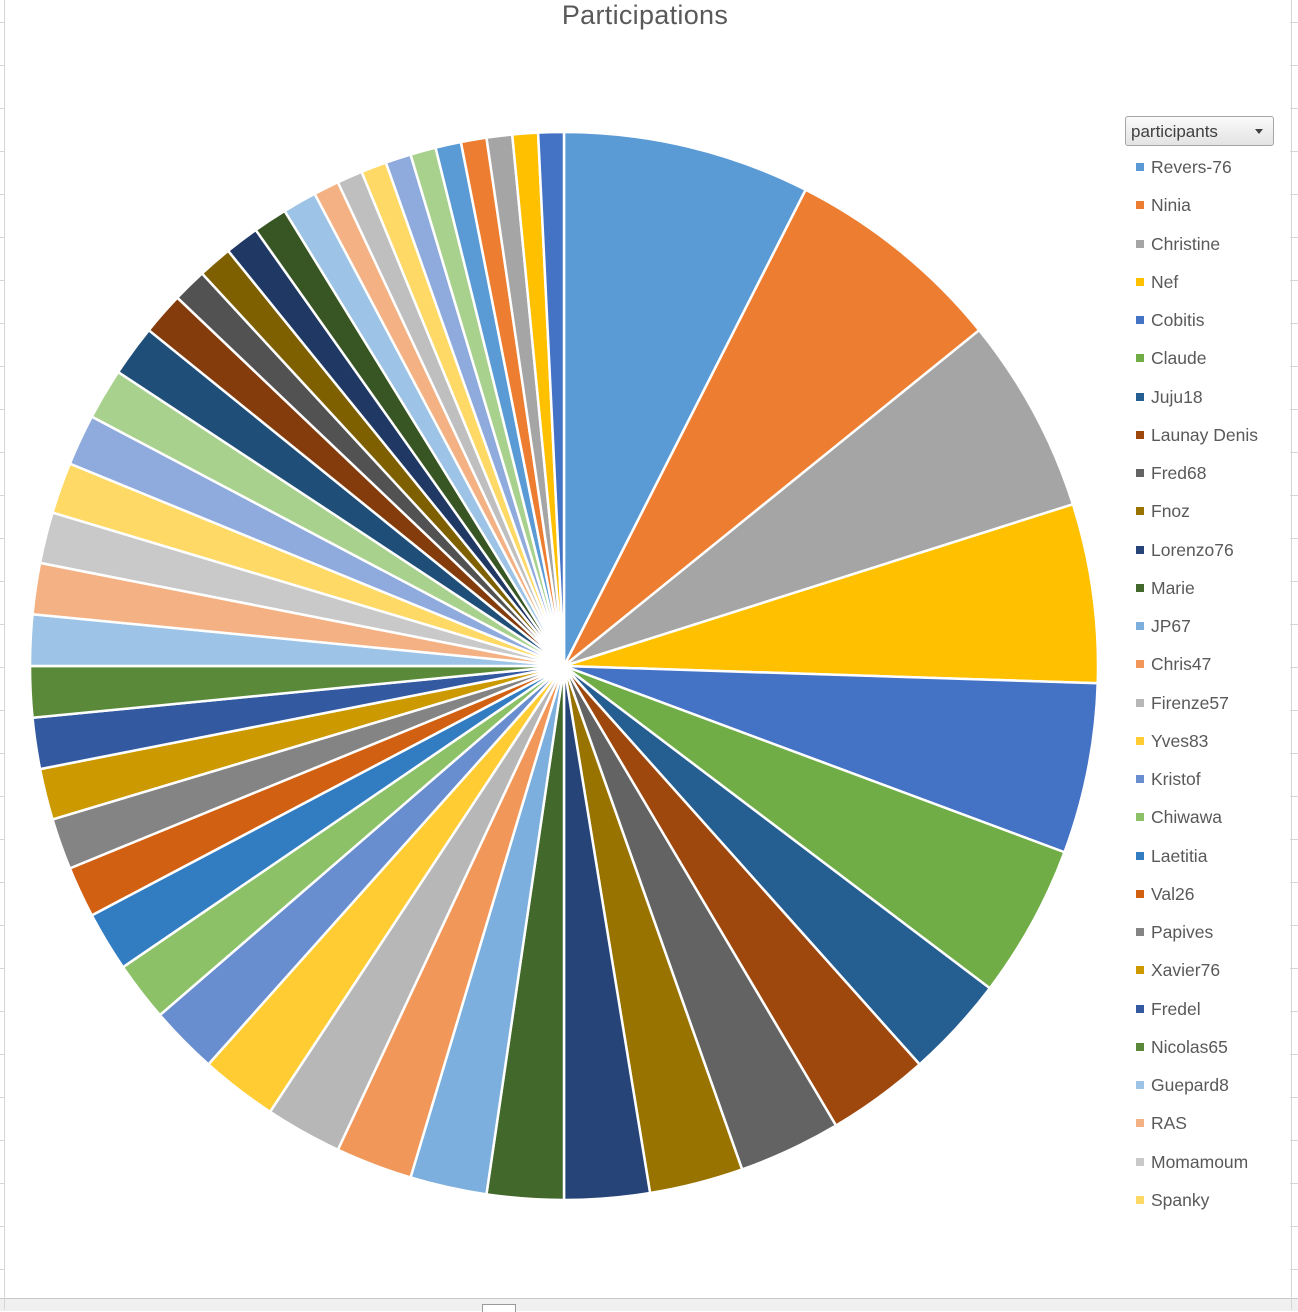 Image resolution: width=1298 pixels, height=1312 pixels. I want to click on filter-label: participants, so click(1174, 131).